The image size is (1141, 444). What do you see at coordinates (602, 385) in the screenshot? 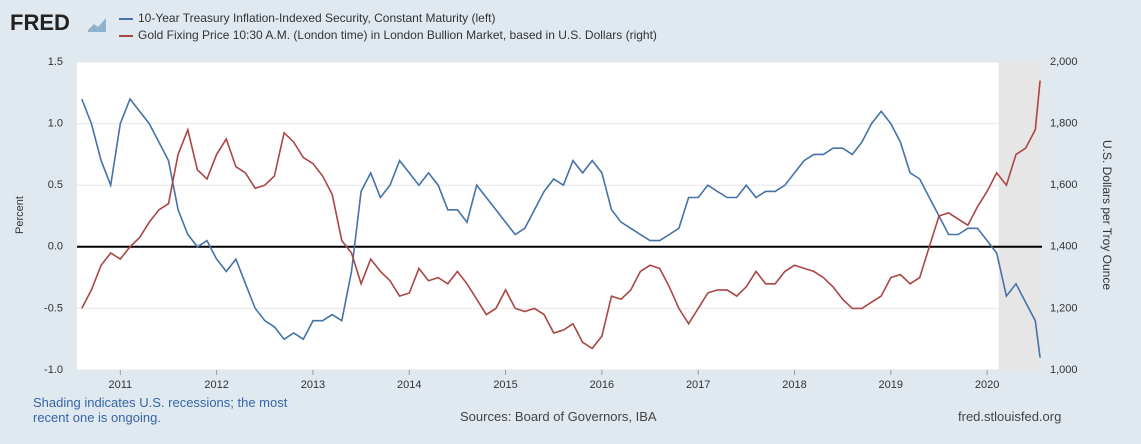
I see `x-tick-label: 2016` at bounding box center [602, 385].